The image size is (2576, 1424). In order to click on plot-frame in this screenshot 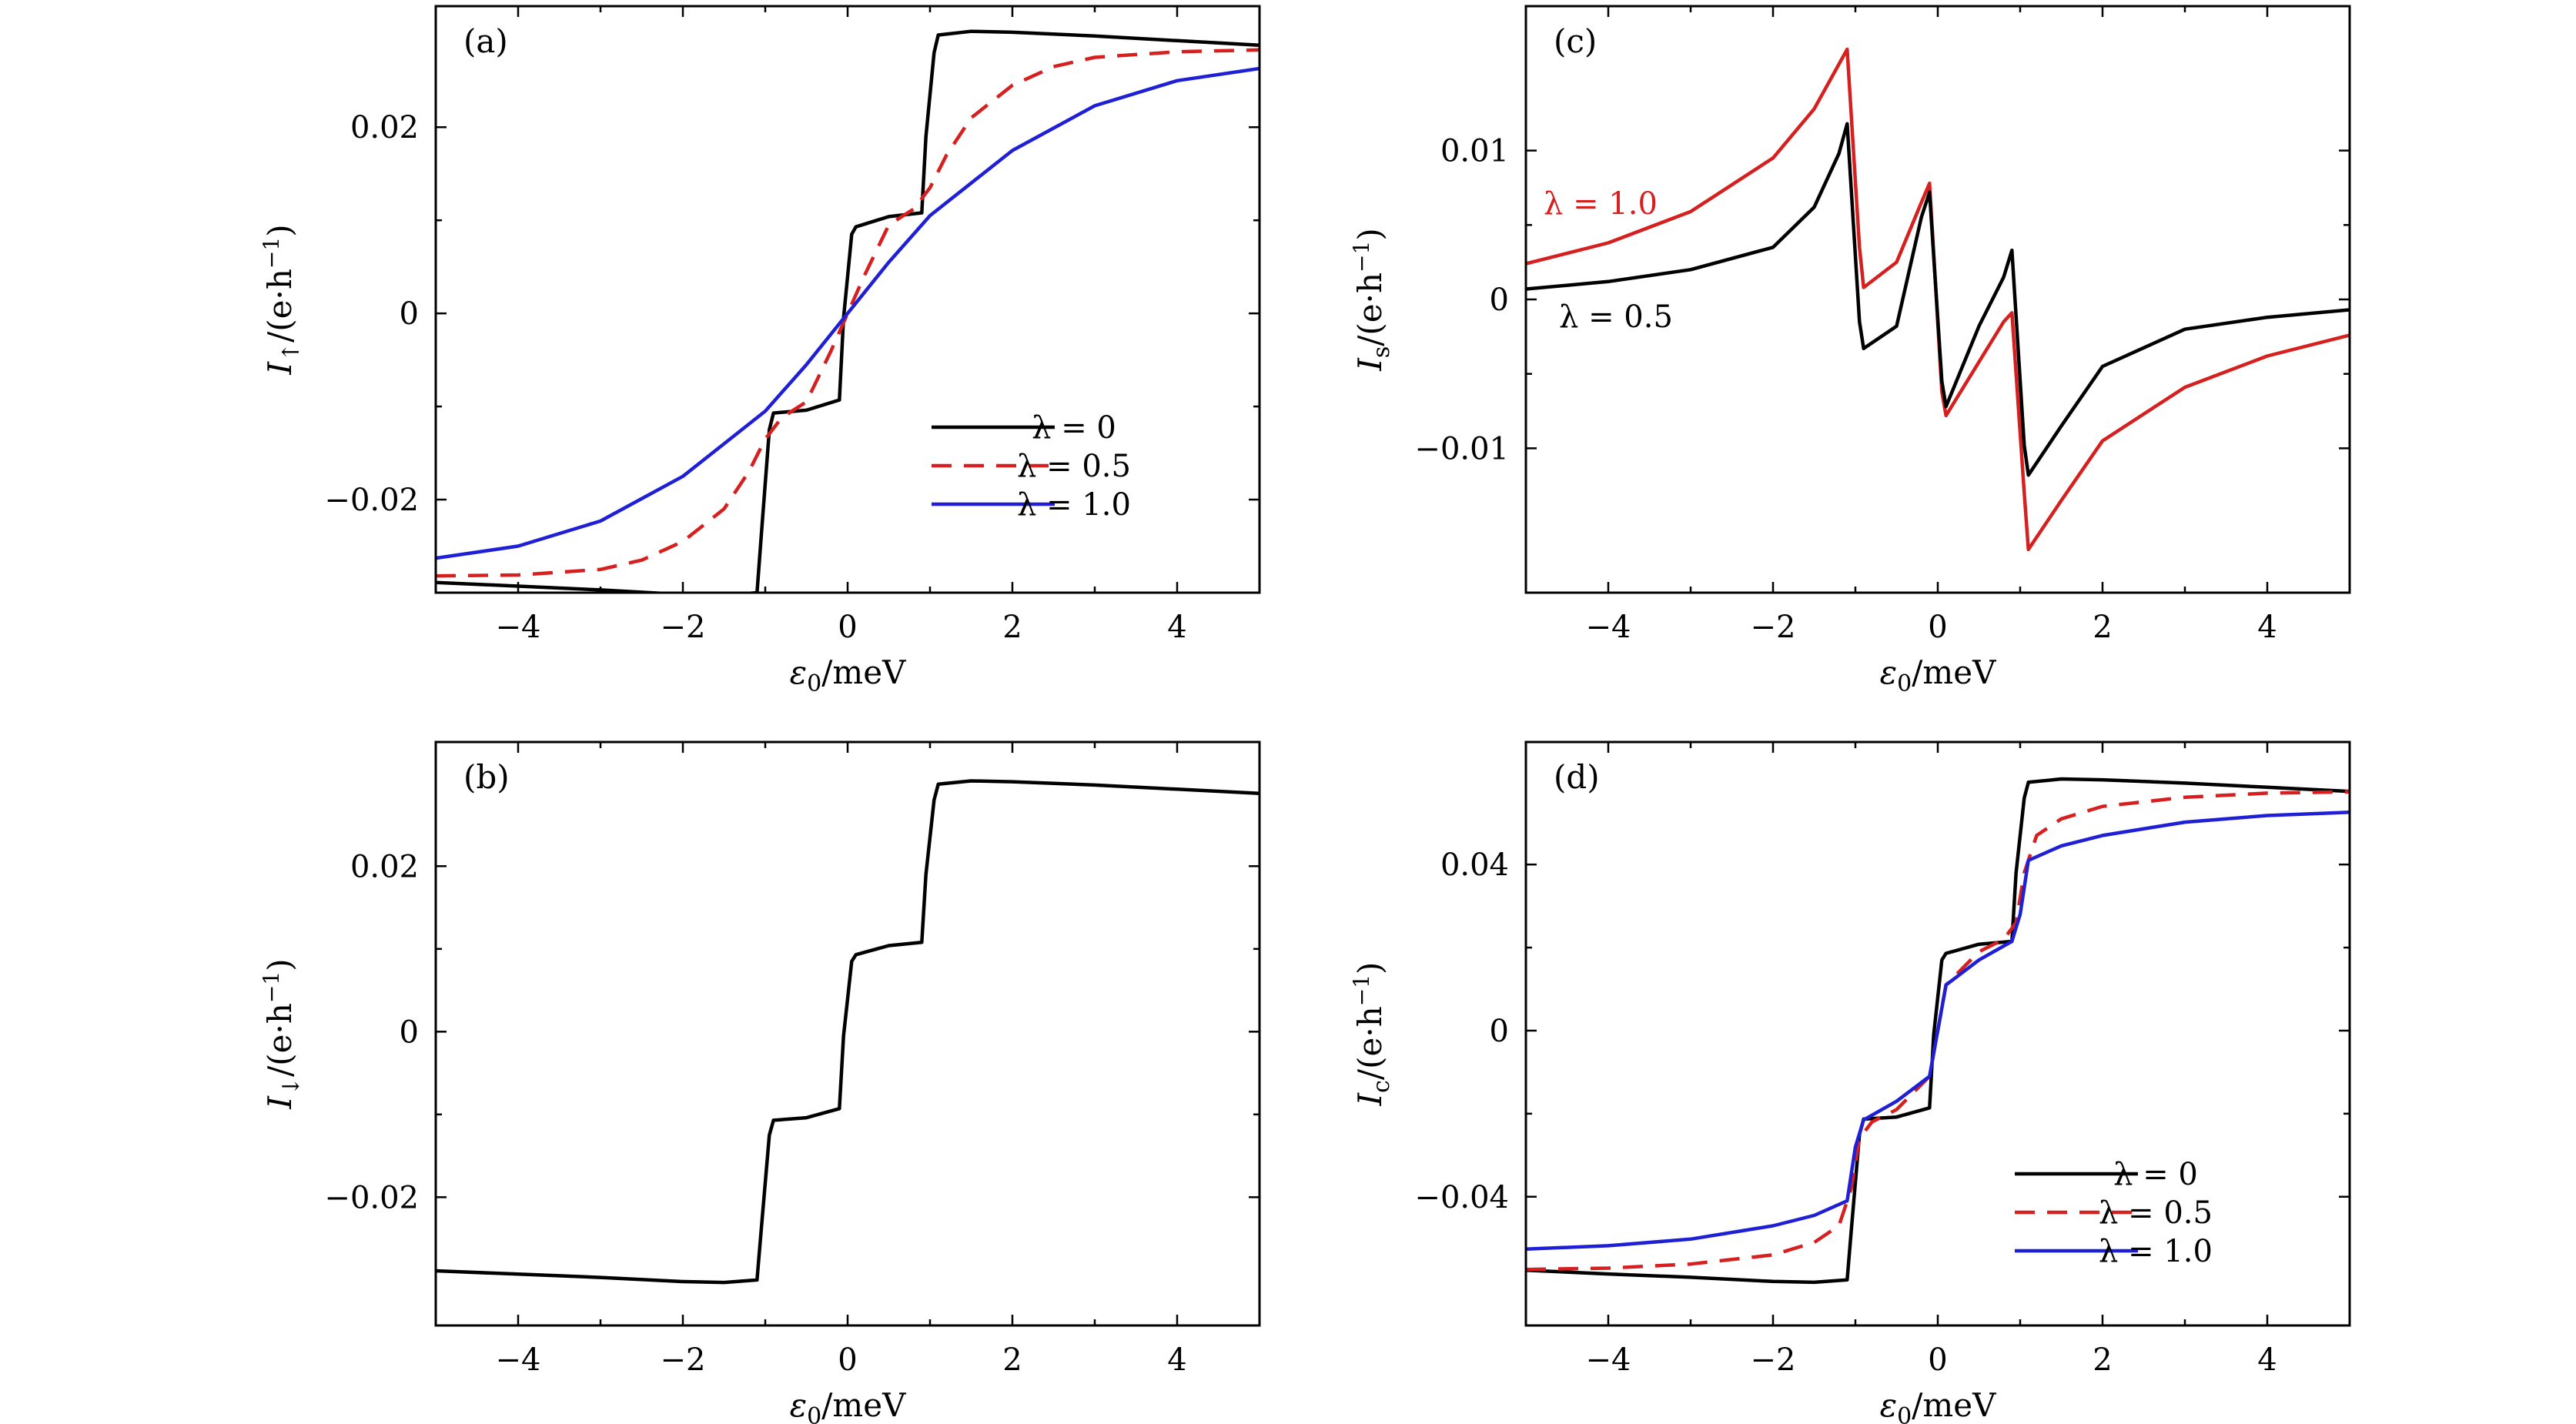, I will do `click(848, 1033)`.